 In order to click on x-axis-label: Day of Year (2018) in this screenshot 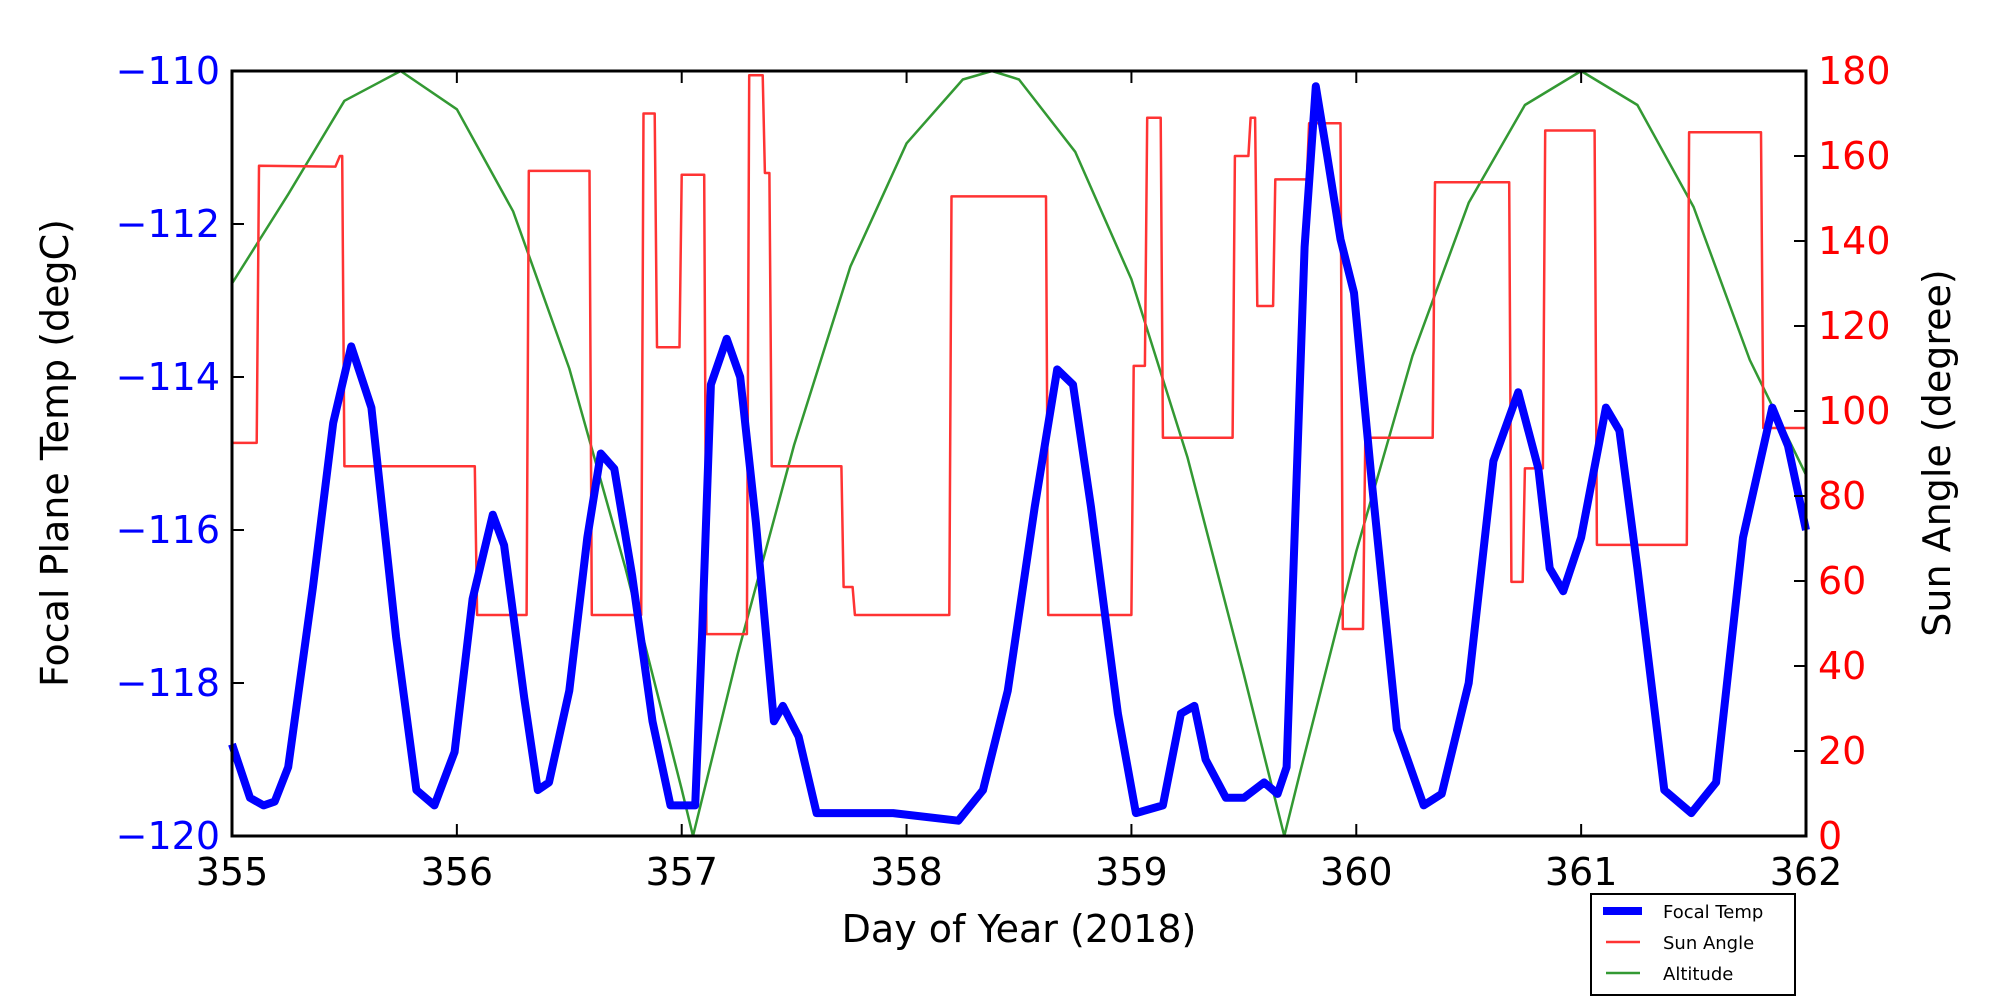, I will do `click(1019, 929)`.